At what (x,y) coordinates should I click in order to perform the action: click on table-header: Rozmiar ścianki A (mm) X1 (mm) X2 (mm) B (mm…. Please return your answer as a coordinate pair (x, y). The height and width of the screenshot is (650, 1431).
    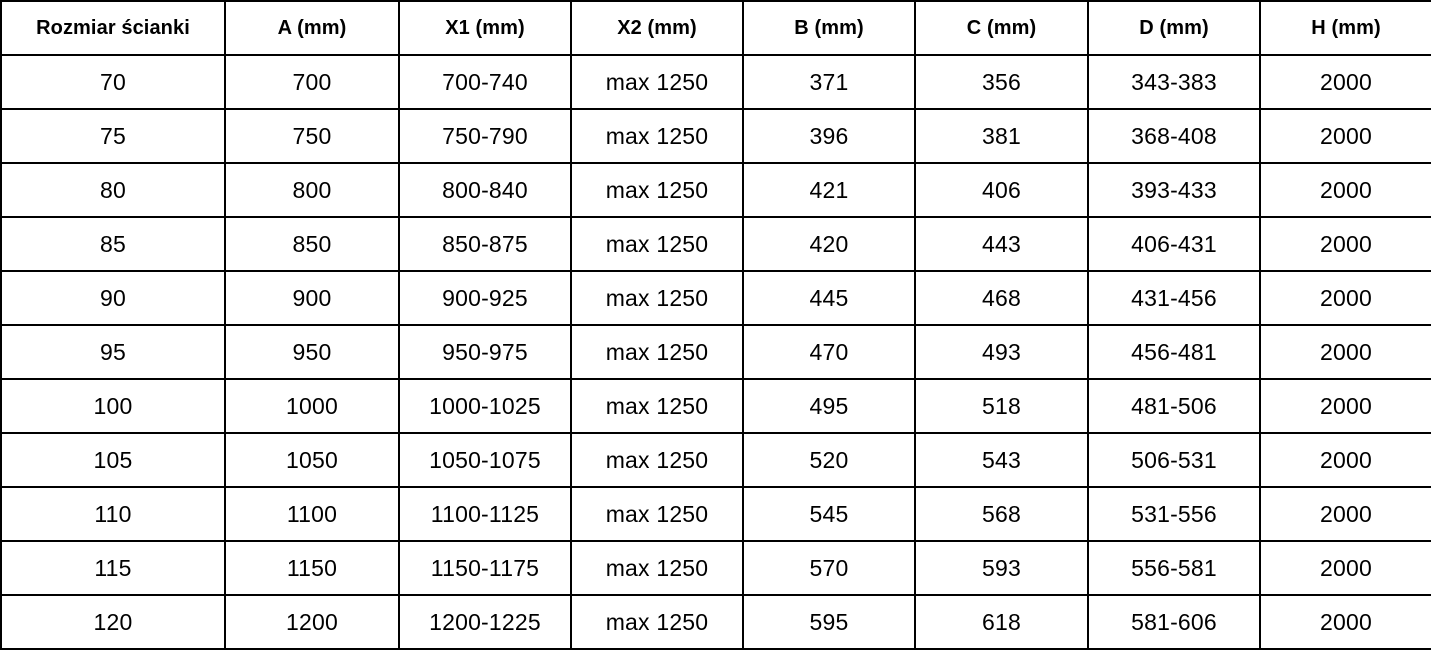
    Looking at the image, I should click on (715, 28).